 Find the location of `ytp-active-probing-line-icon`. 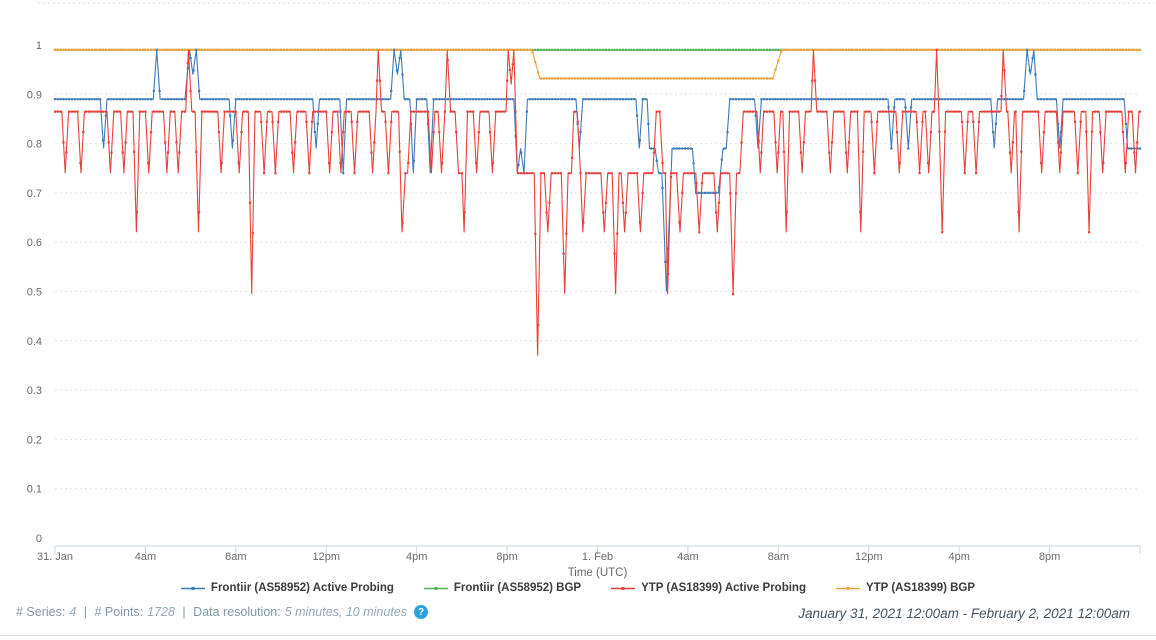

ytp-active-probing-line-icon is located at coordinates (623, 588).